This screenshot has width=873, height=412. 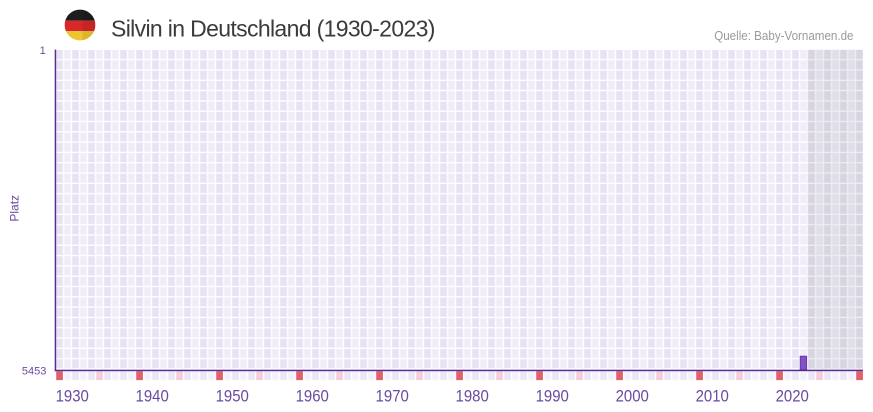 What do you see at coordinates (15, 208) in the screenshot?
I see `svg-text: Platz` at bounding box center [15, 208].